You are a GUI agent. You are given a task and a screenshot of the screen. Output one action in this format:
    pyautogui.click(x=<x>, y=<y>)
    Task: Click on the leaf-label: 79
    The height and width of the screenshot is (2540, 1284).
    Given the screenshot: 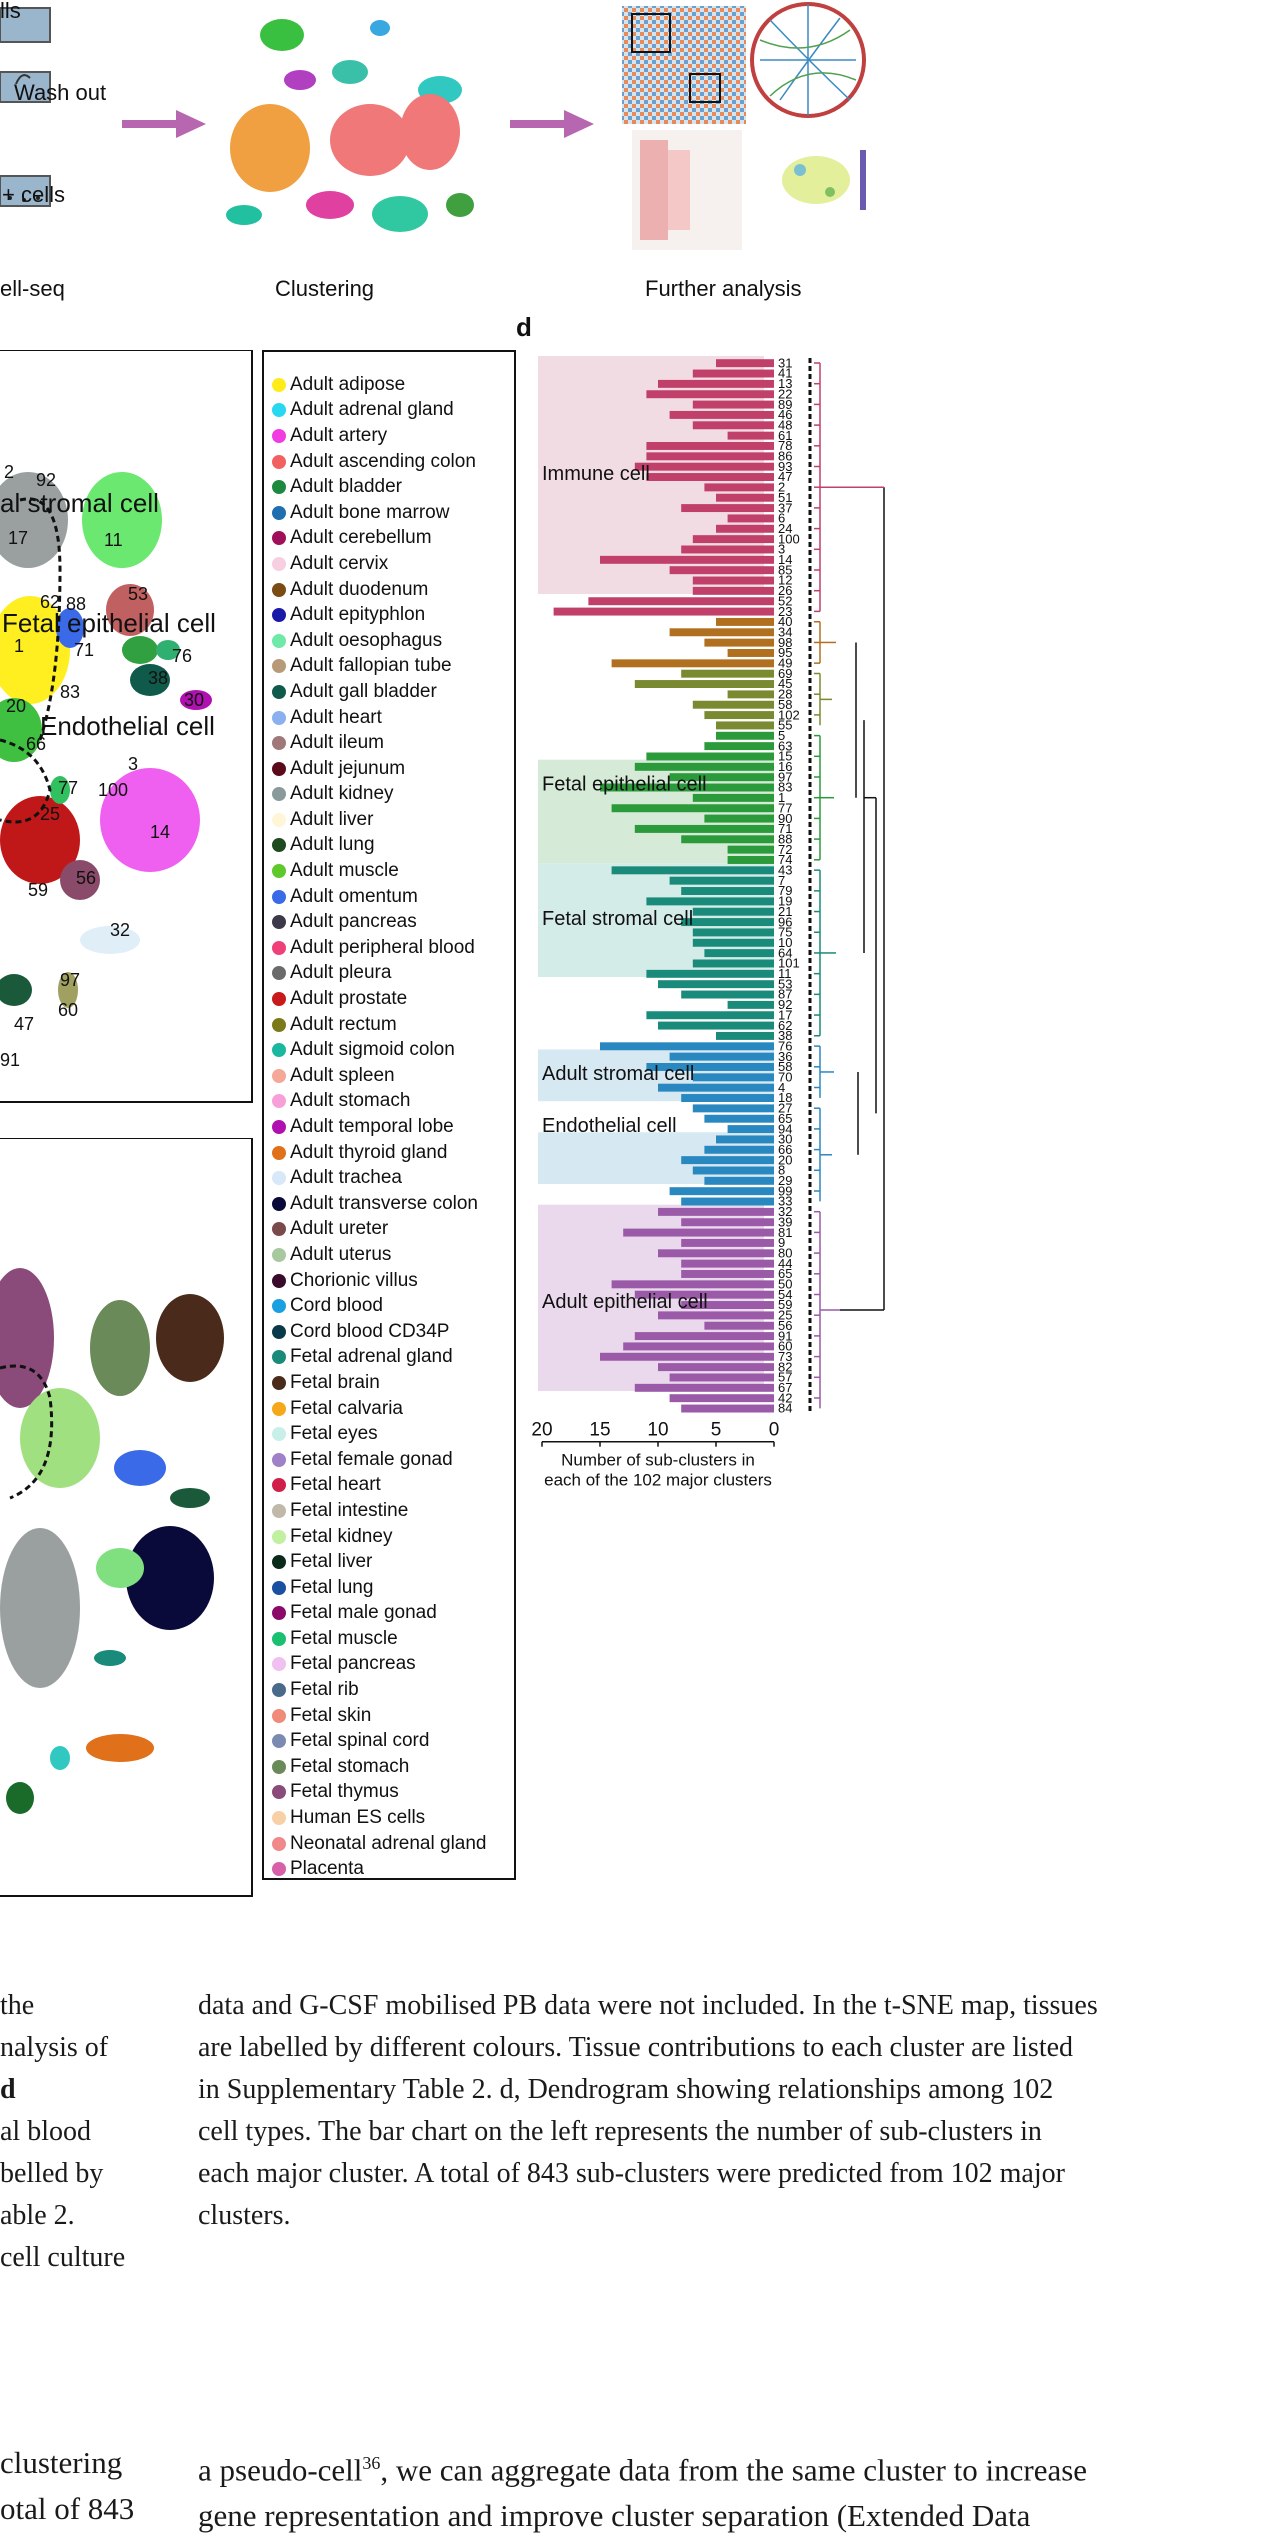 What is the action you would take?
    pyautogui.click(x=785, y=890)
    